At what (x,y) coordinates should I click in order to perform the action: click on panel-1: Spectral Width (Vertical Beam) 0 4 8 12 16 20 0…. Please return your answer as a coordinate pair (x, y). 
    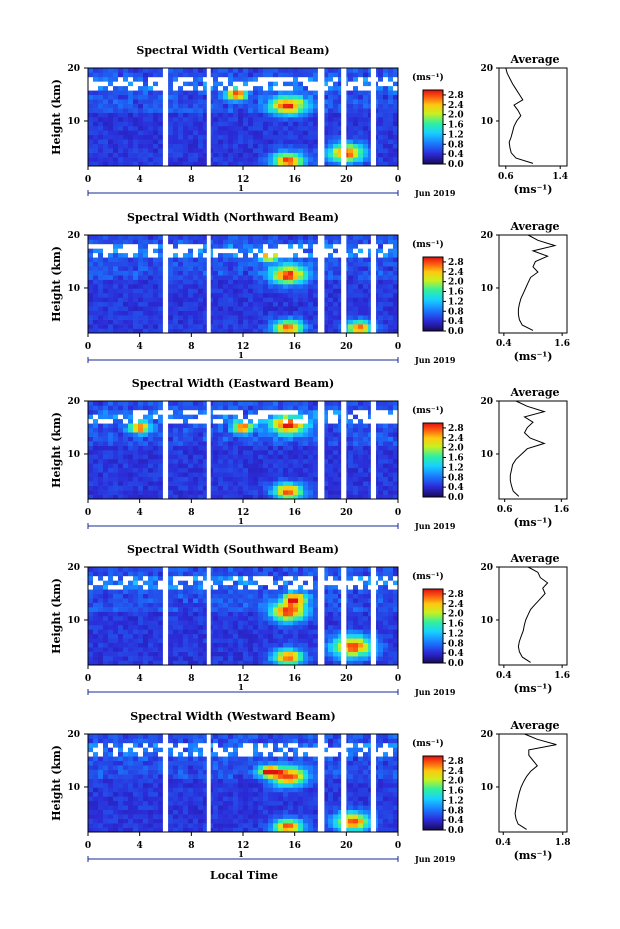
    Looking at the image, I should click on (309, 121).